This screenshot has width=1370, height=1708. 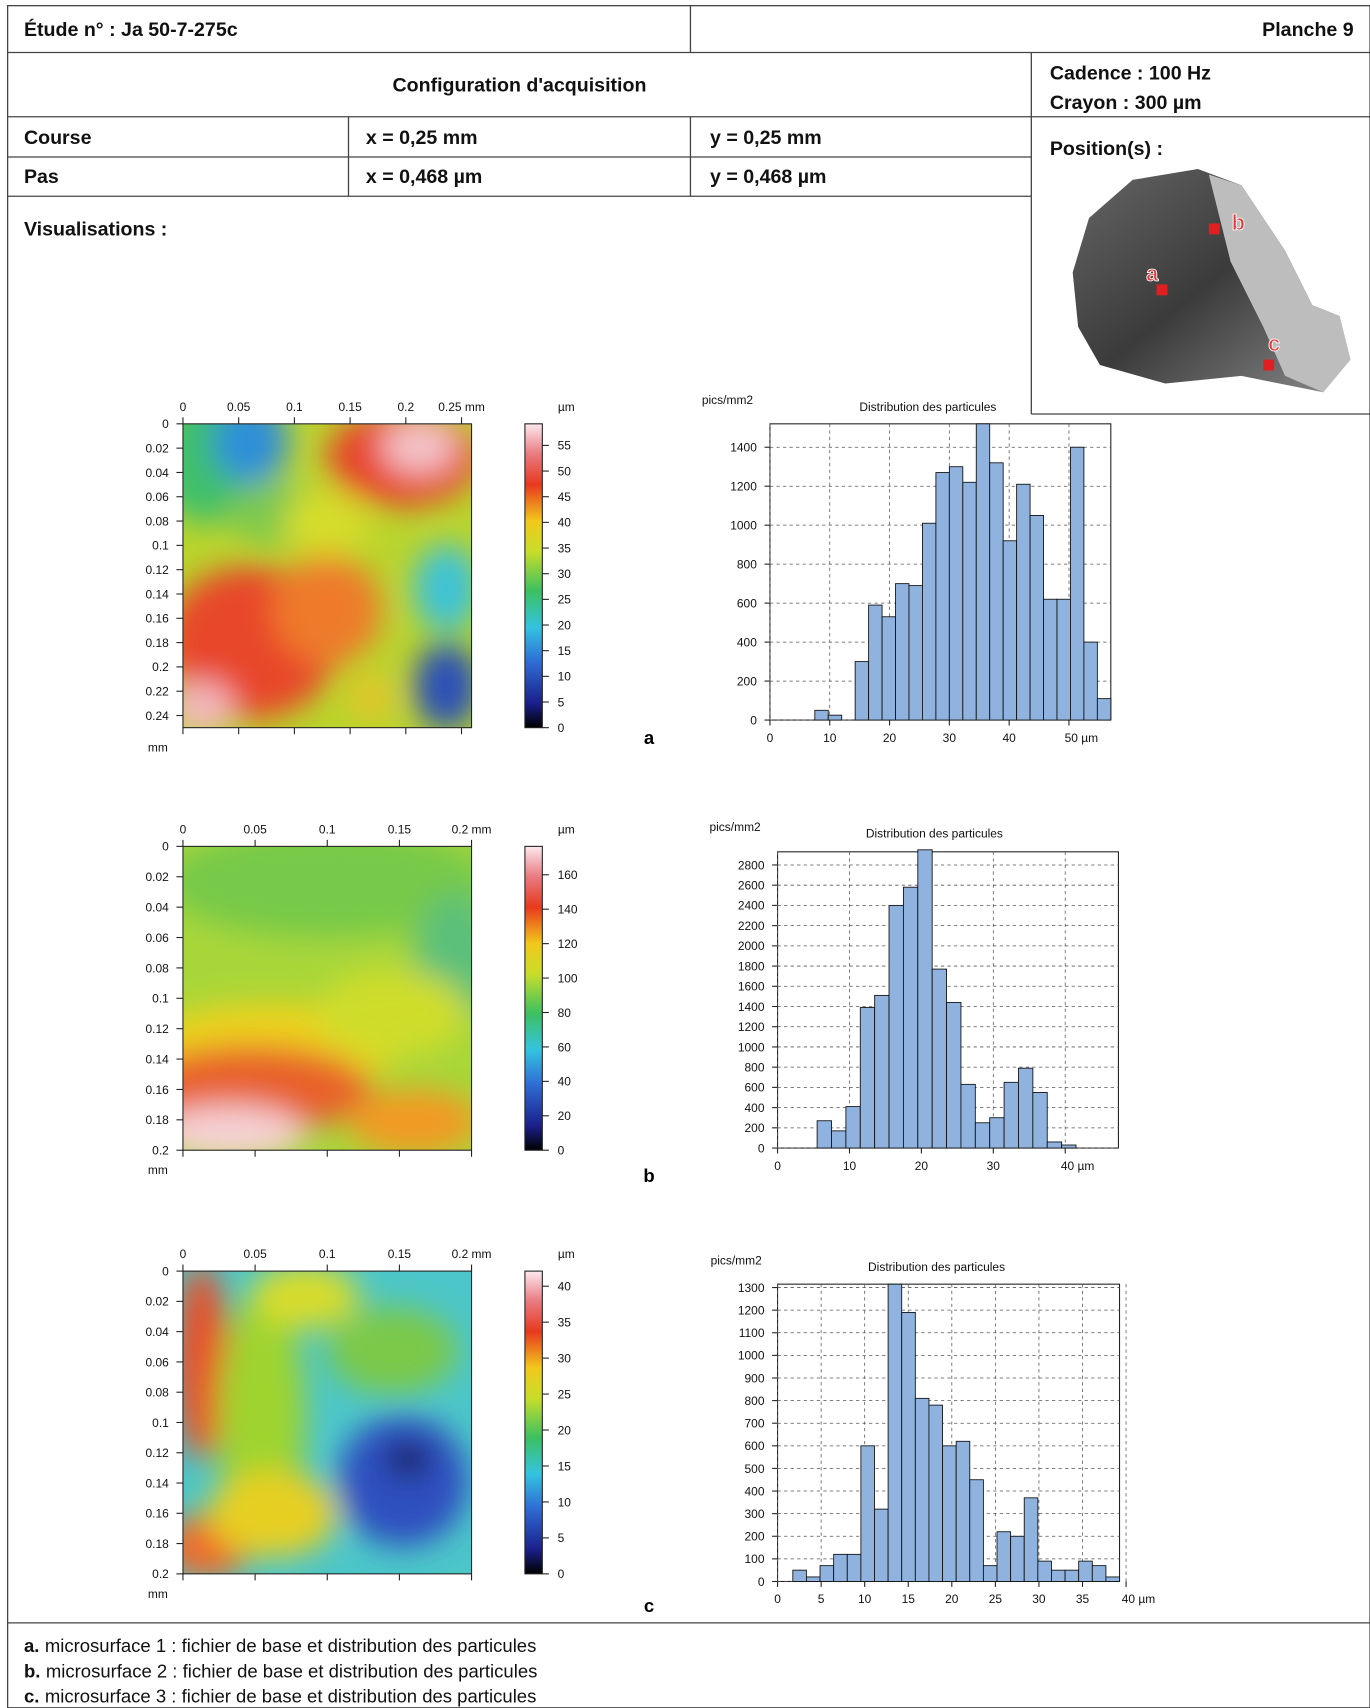 I want to click on y-tick-label: 0.02, so click(x=158, y=448).